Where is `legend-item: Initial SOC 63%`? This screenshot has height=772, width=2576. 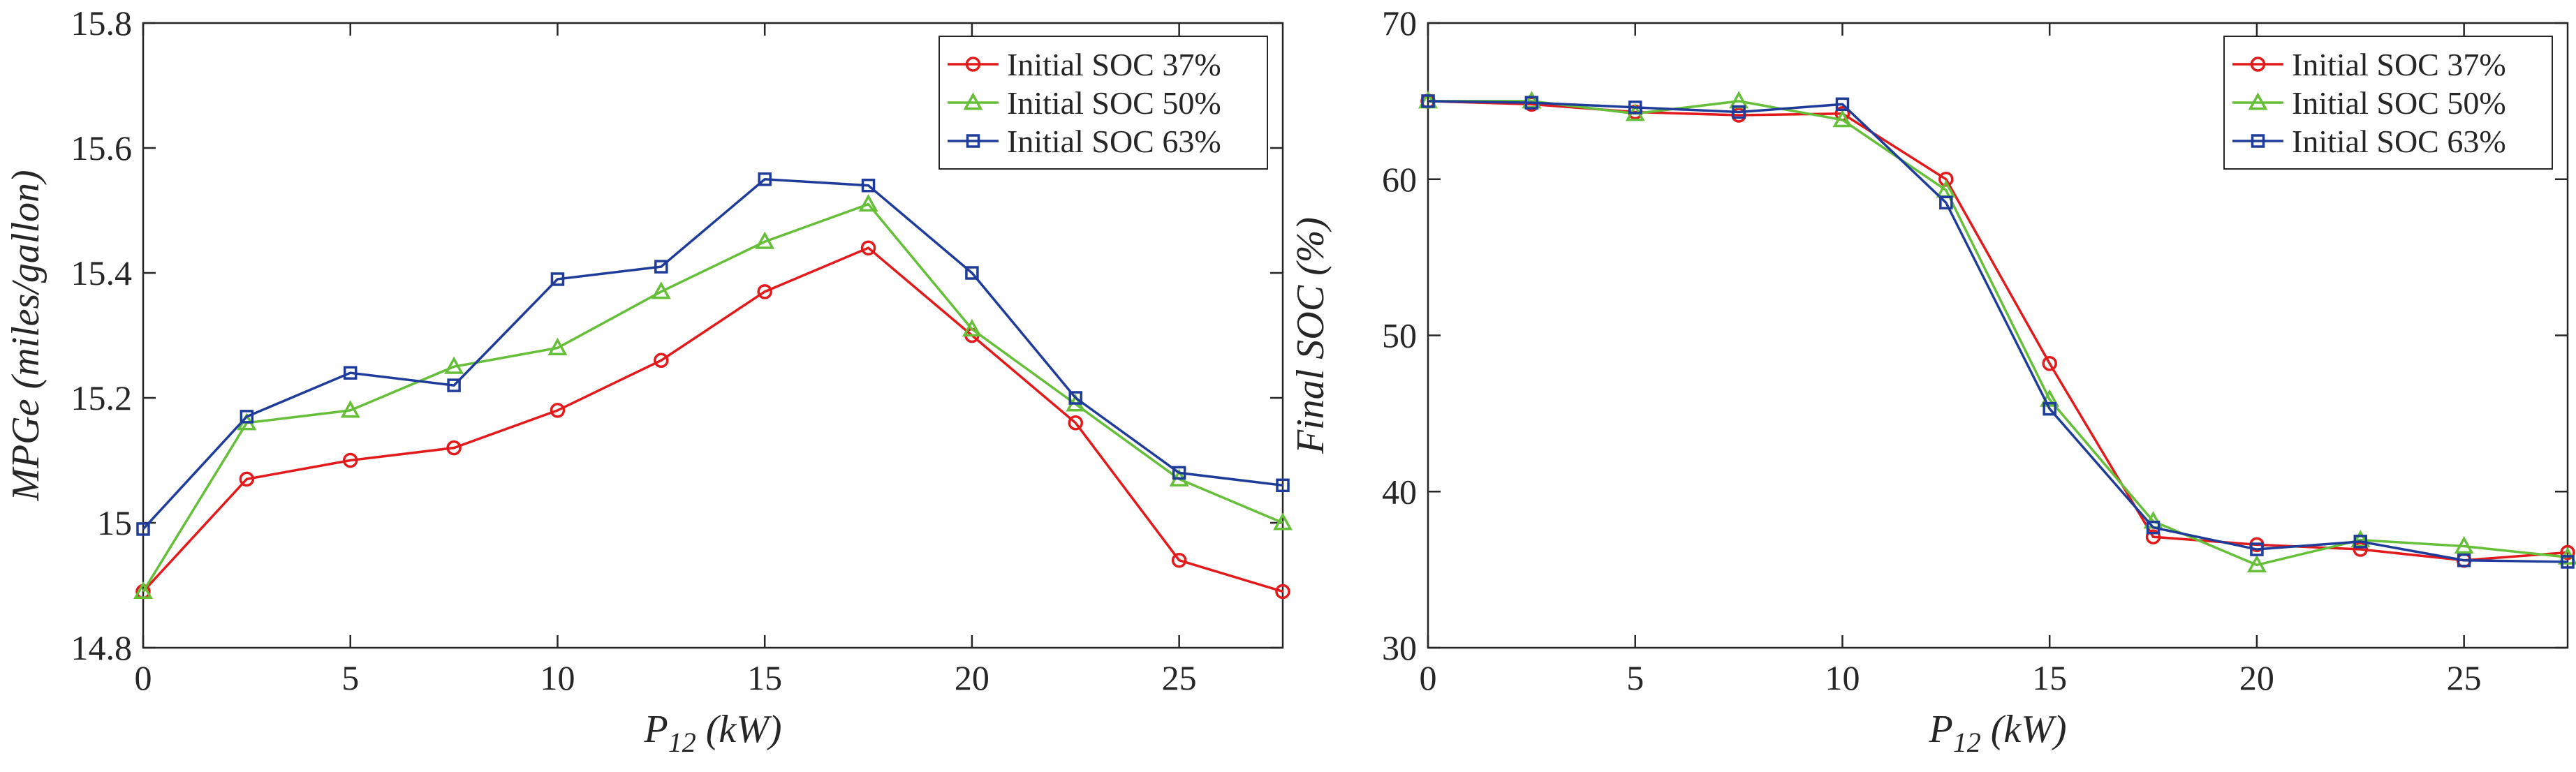 legend-item: Initial SOC 63% is located at coordinates (2369, 141).